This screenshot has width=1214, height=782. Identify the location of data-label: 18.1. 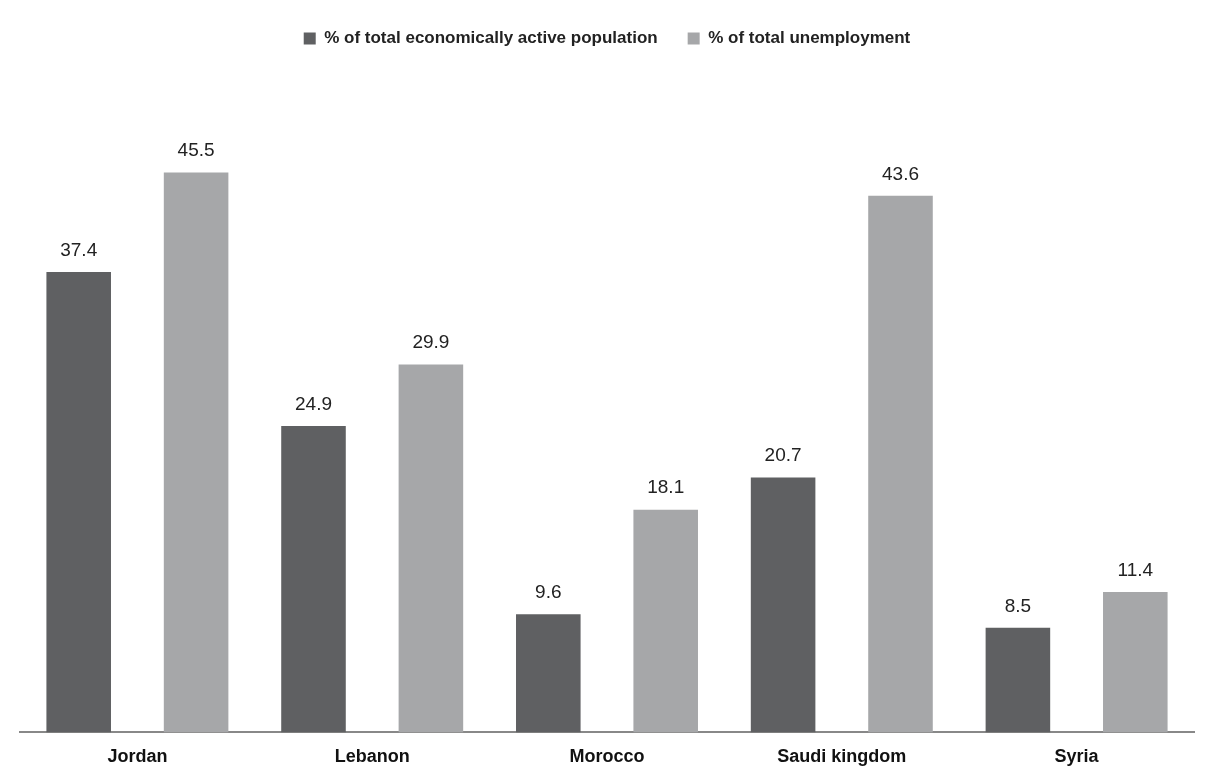
(666, 487).